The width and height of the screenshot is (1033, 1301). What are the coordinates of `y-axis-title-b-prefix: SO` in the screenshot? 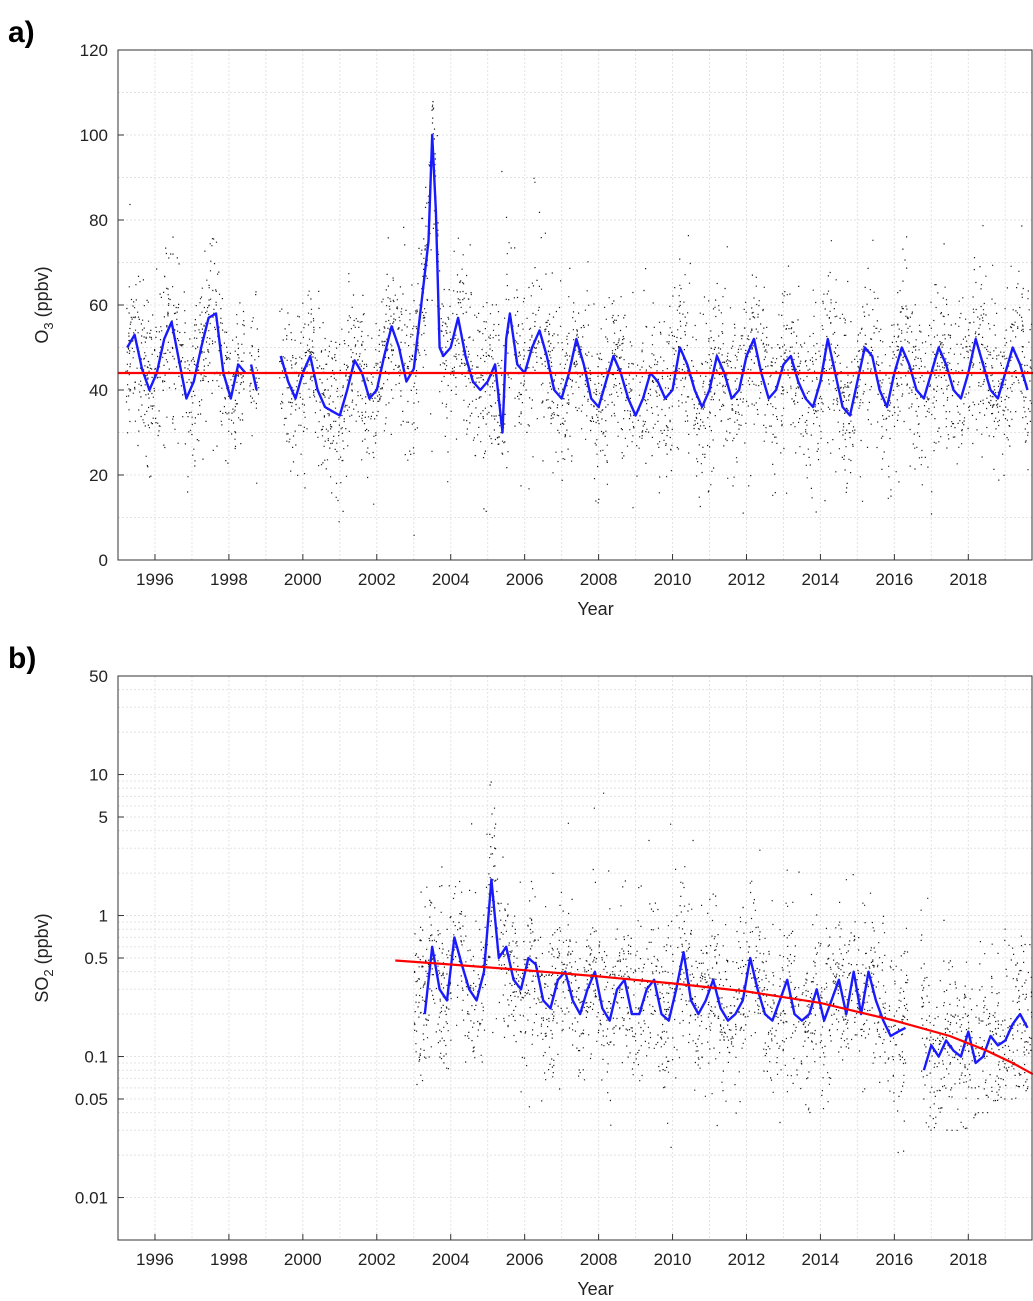 It's located at (42, 990).